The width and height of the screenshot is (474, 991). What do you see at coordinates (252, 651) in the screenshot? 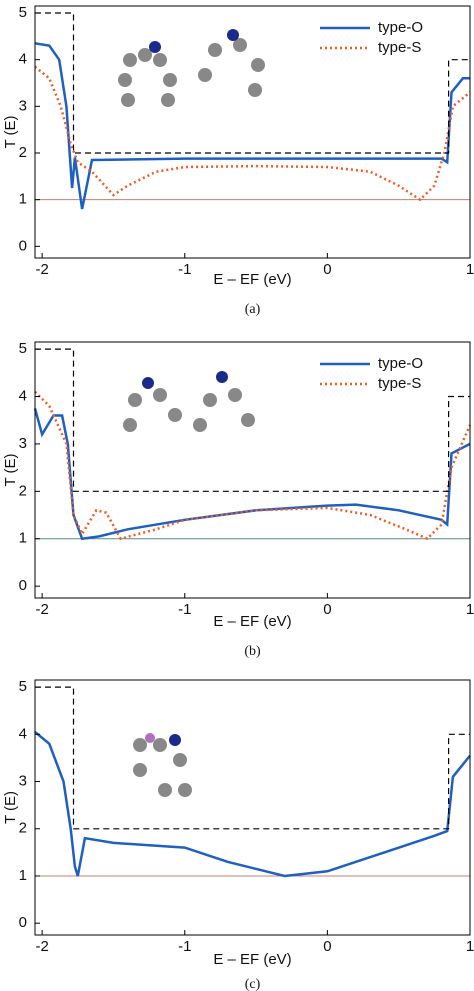
I see `caption: (b)` at bounding box center [252, 651].